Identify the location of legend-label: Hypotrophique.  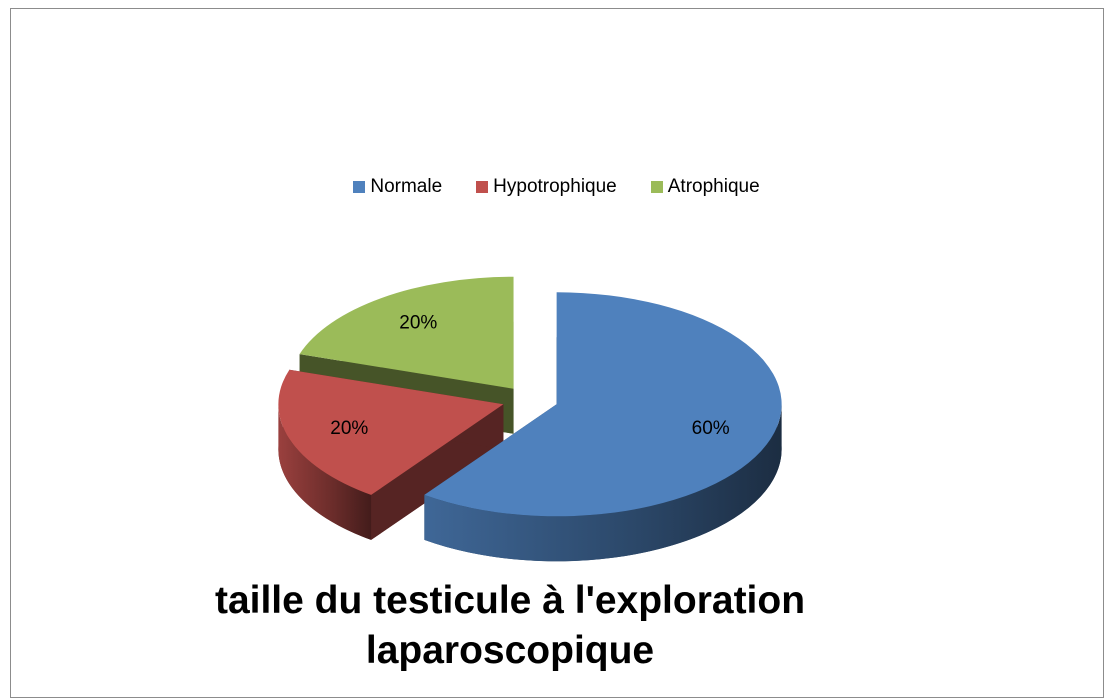
(555, 186).